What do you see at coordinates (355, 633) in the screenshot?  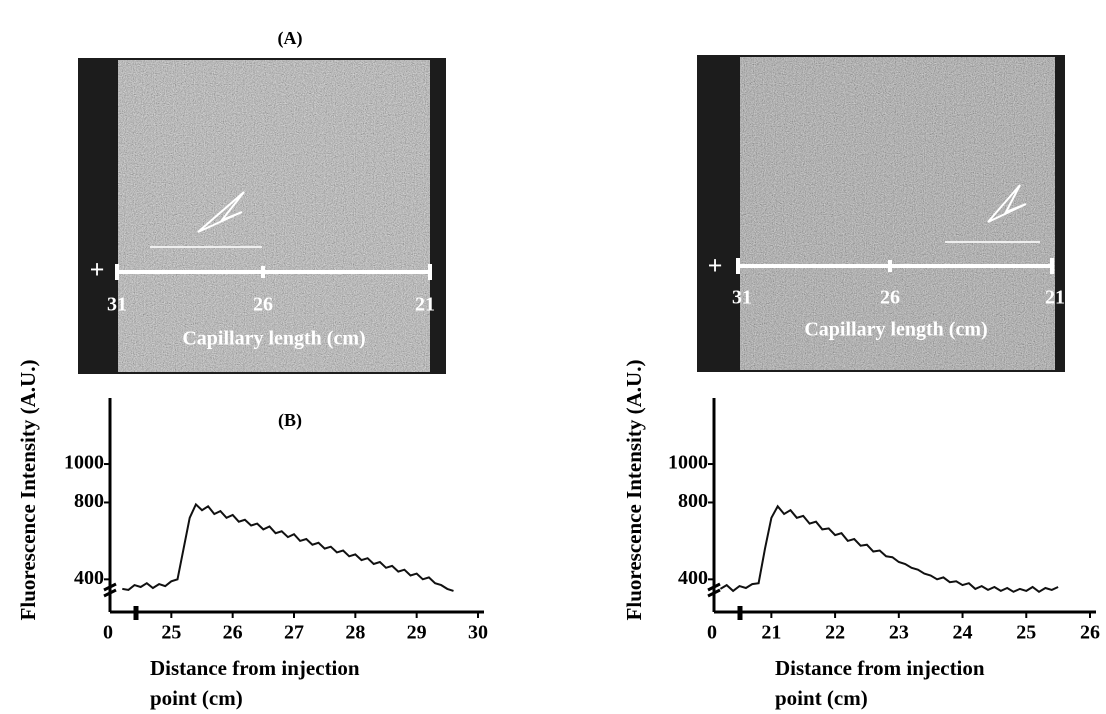 I see `x-tick-label: 28` at bounding box center [355, 633].